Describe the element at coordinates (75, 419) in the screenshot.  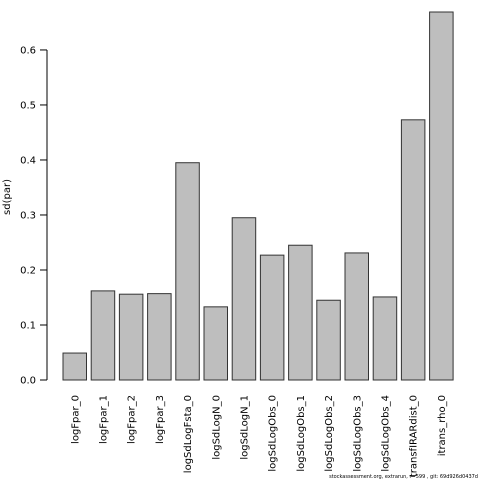
I see `x-tick-label: logFpar_0` at that location.